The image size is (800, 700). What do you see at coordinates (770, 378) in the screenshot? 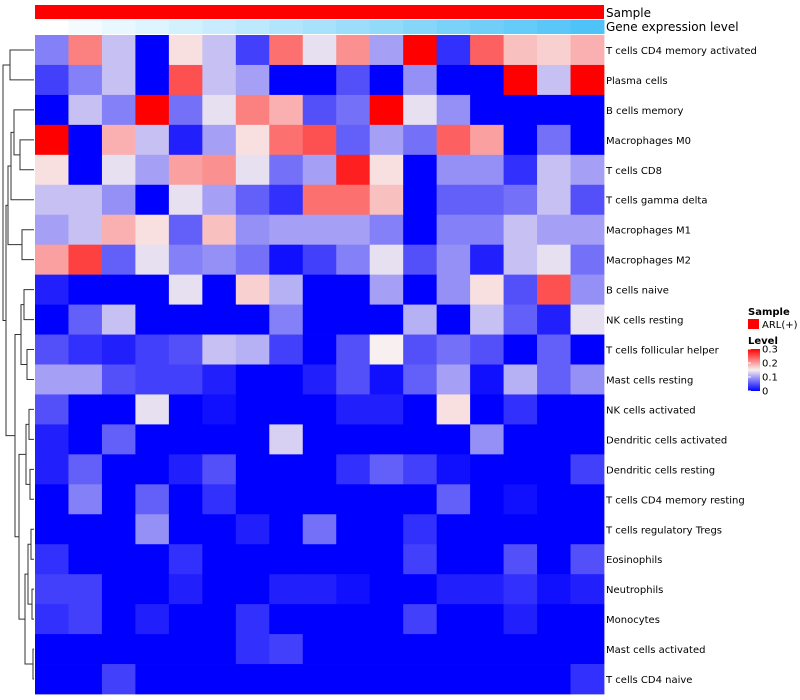
I see `legend-tick-label: 0.1` at bounding box center [770, 378].